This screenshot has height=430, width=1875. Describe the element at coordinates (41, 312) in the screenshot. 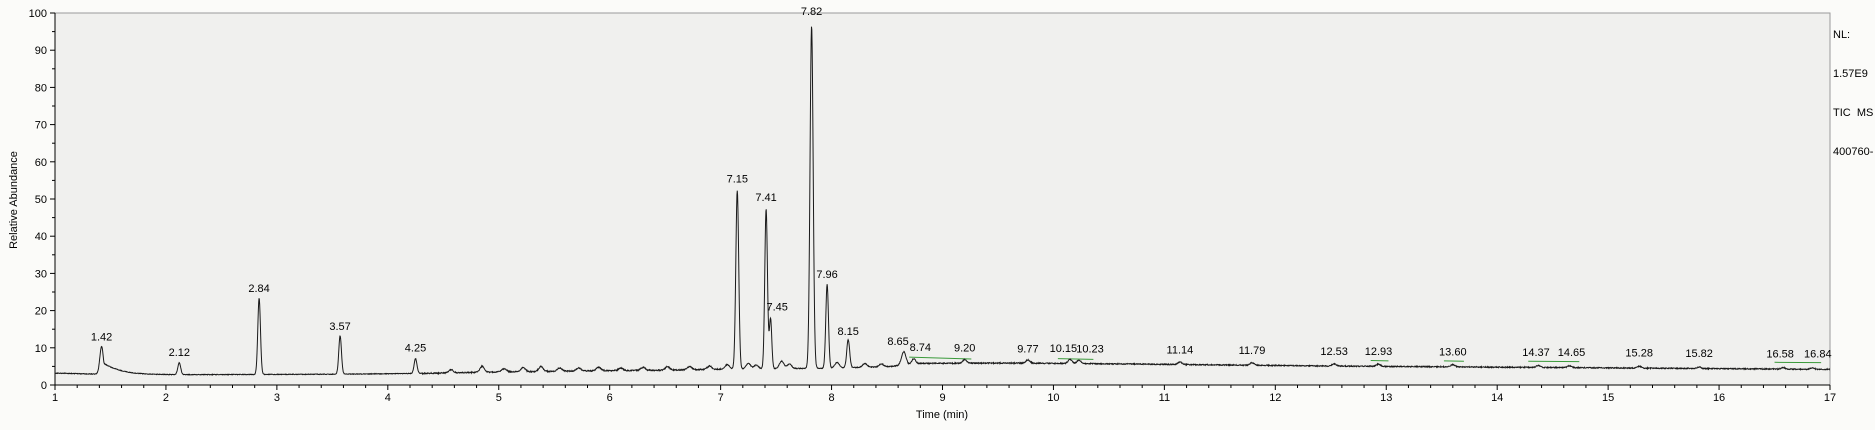

I see `y-tick-label: 20` at that location.